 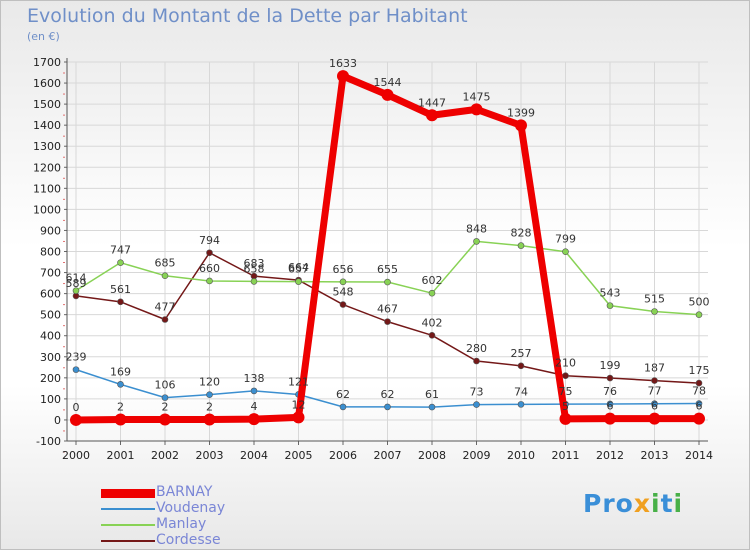 I want to click on data-label-cordesse: 683, so click(x=254, y=263).